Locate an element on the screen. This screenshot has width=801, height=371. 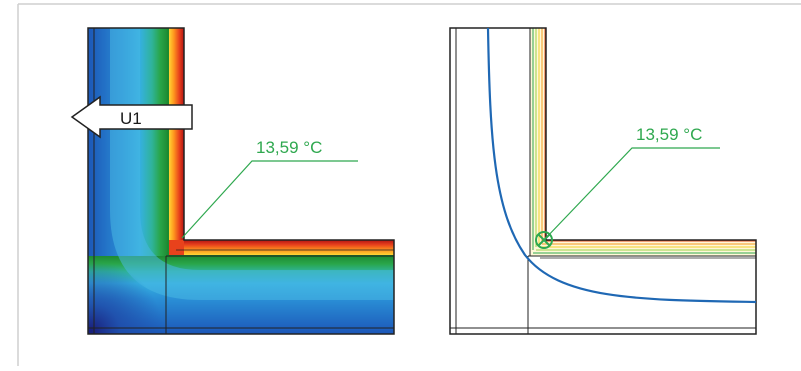
u1-arrow is located at coordinates (131, 117).